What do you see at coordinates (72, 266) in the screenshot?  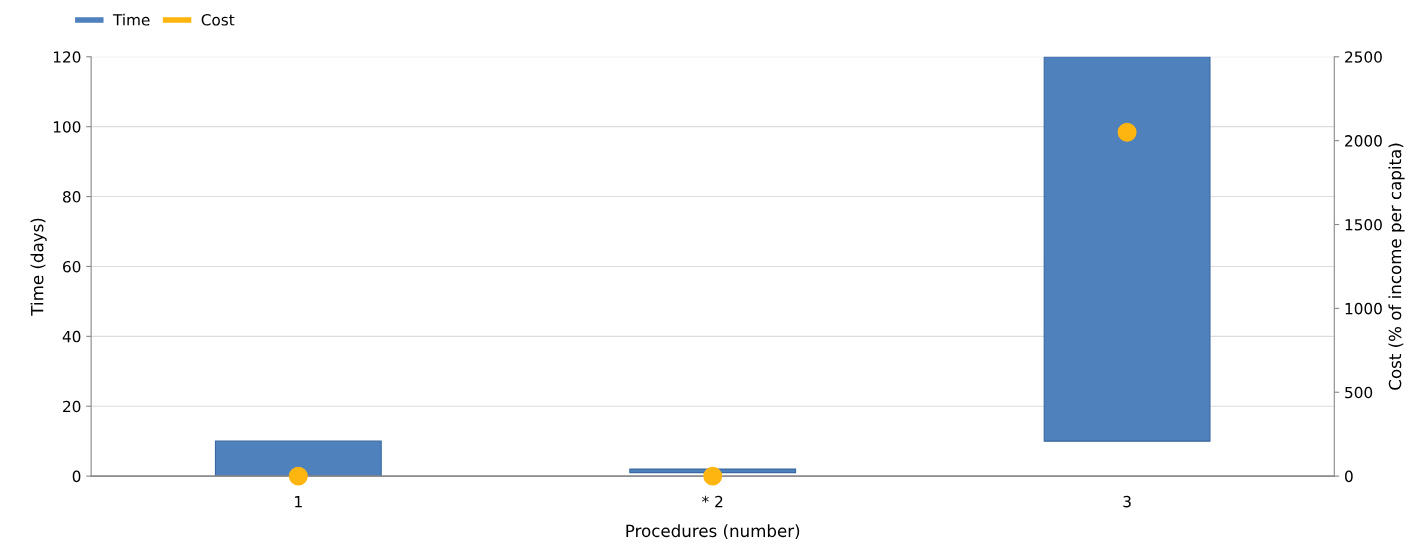 I see `y-tick-label: 60` at bounding box center [72, 266].